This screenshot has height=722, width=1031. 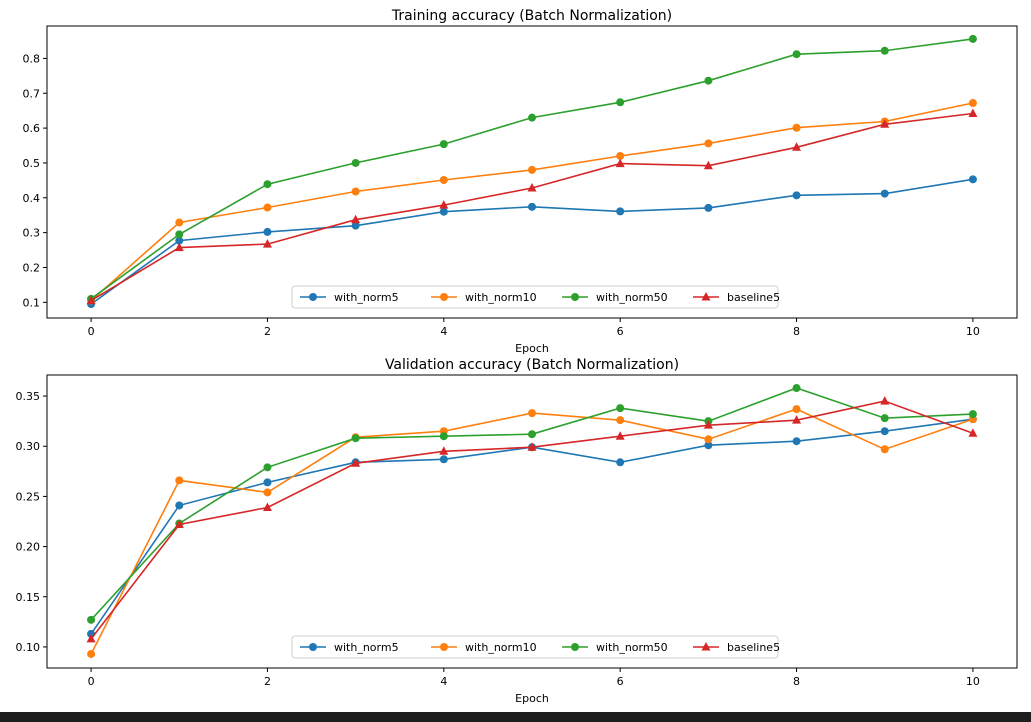 I want to click on y-tick-label: 0.4, so click(x=32, y=198).